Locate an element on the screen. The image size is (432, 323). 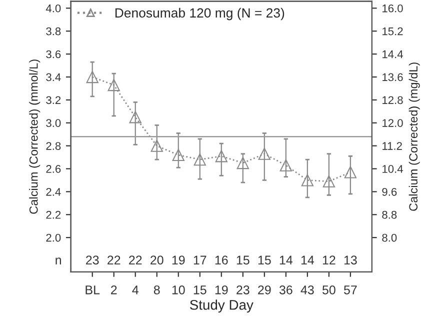
y-tick-label: 3.8 is located at coordinates (53, 31).